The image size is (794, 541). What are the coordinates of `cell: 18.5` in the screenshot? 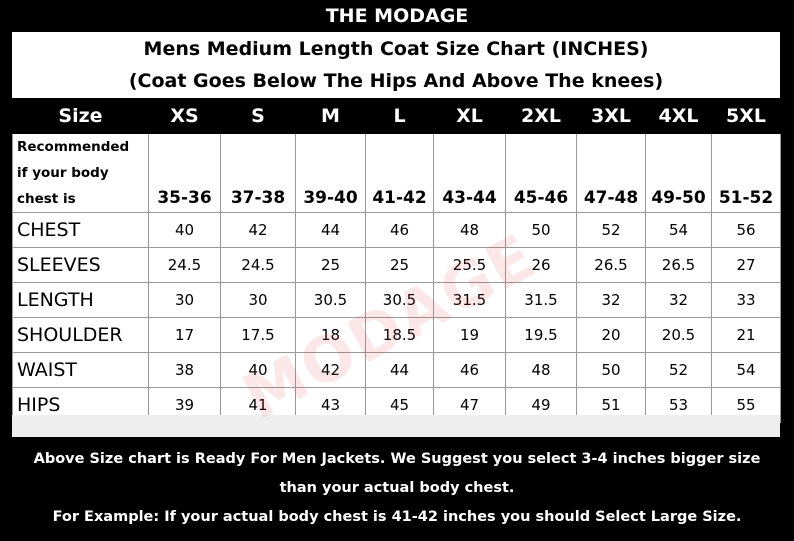 It's located at (399, 335).